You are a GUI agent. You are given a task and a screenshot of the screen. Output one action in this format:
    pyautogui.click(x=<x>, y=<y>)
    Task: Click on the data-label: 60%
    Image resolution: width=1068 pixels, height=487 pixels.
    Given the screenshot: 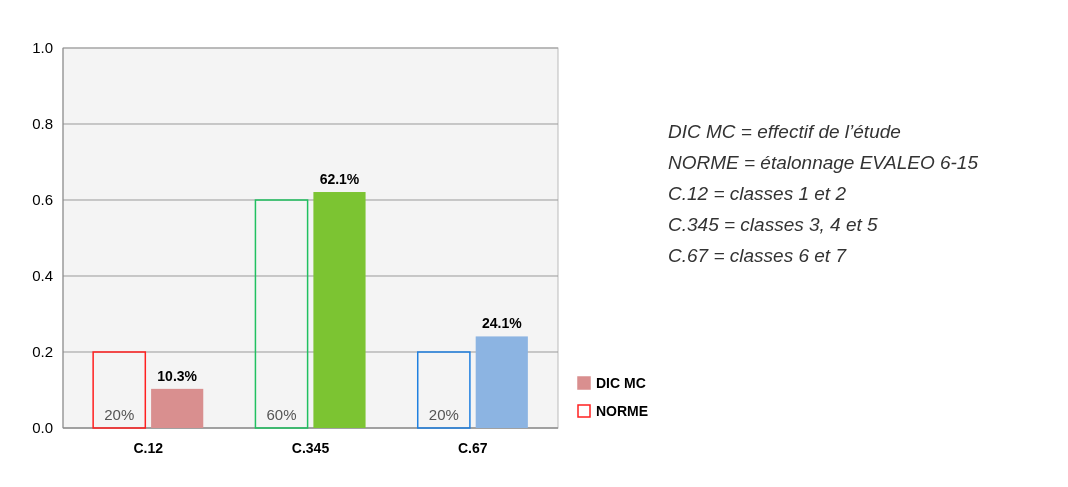 What is the action you would take?
    pyautogui.click(x=281, y=414)
    